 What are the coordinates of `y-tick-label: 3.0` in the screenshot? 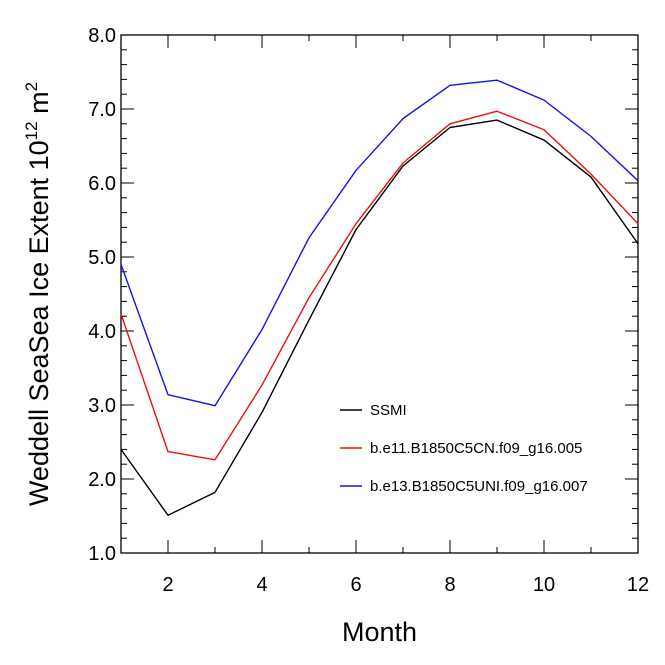 It's located at (102, 406).